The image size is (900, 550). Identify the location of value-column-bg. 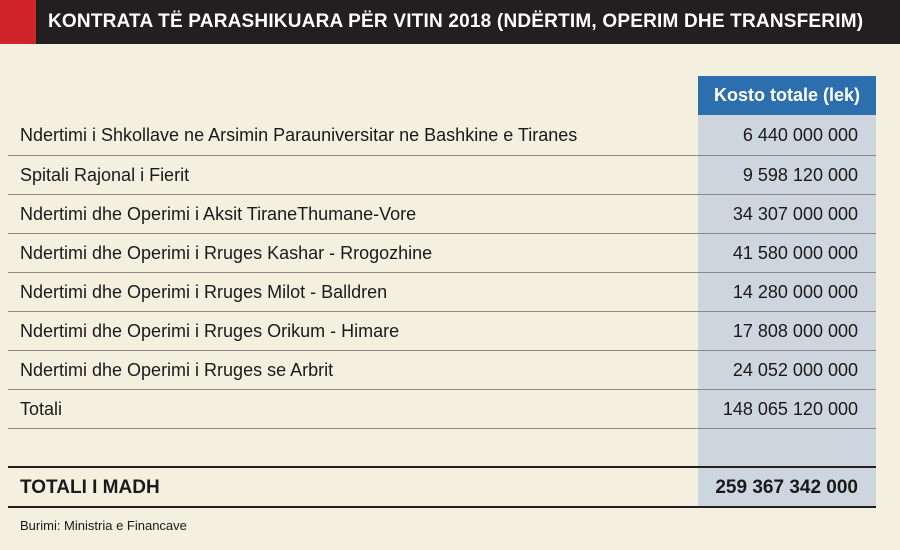
(787, 291).